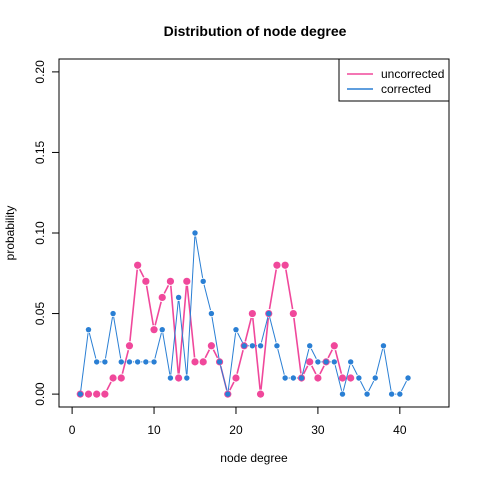  What do you see at coordinates (406, 89) in the screenshot?
I see `legend-label-corrected: corrected` at bounding box center [406, 89].